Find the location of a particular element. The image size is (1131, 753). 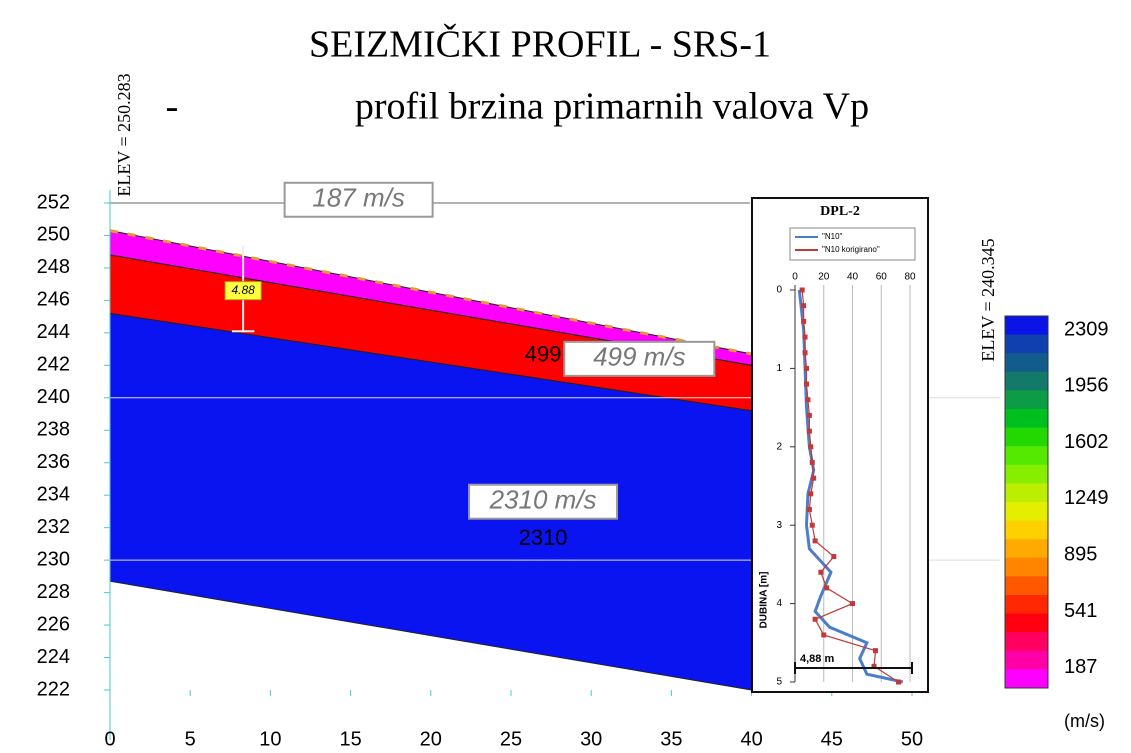

series-line is located at coordinates (850, 486).